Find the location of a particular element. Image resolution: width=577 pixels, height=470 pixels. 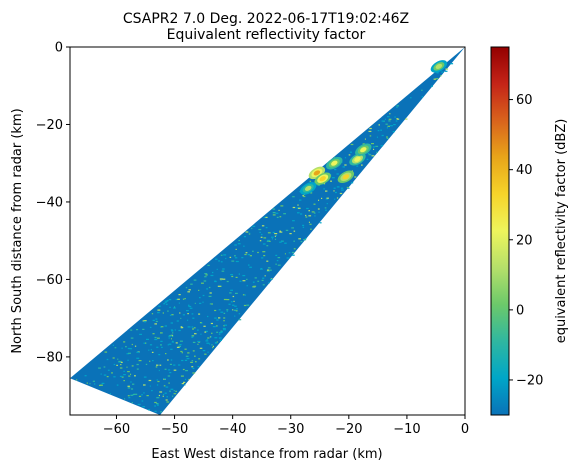

y-tick-label: 0 is located at coordinates (59, 48).